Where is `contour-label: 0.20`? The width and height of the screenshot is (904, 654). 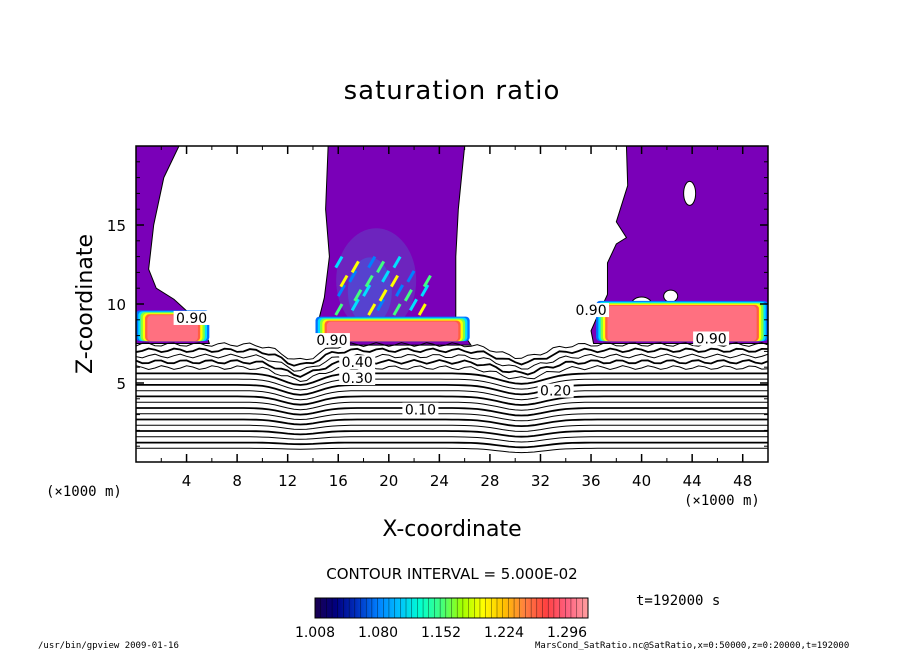
contour-label: 0.20 is located at coordinates (555, 392).